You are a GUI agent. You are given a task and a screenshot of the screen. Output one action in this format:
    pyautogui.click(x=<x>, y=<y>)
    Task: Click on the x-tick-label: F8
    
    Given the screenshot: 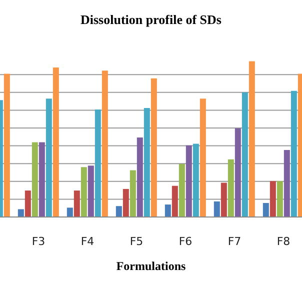 What is the action you would take?
    pyautogui.click(x=283, y=241)
    